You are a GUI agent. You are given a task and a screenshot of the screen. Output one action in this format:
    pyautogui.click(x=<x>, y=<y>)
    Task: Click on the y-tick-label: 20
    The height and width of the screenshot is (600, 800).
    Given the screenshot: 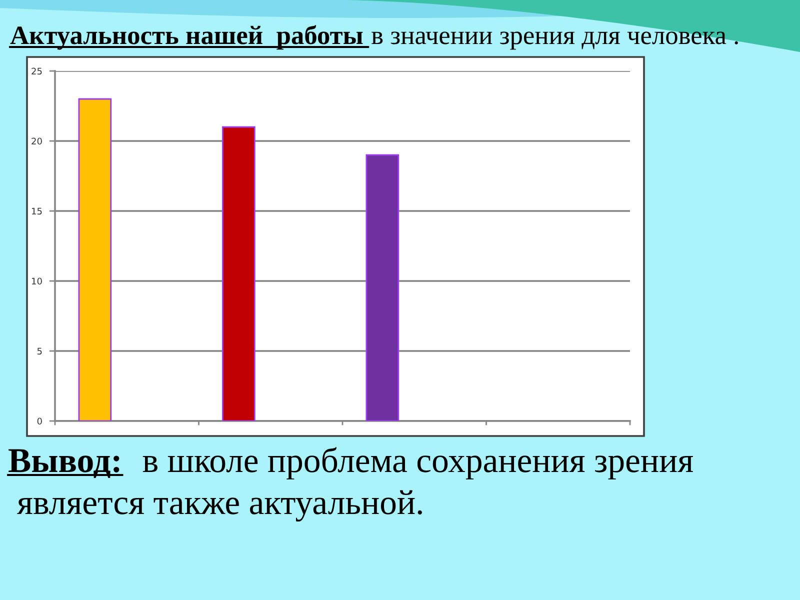 What is the action you would take?
    pyautogui.click(x=37, y=141)
    